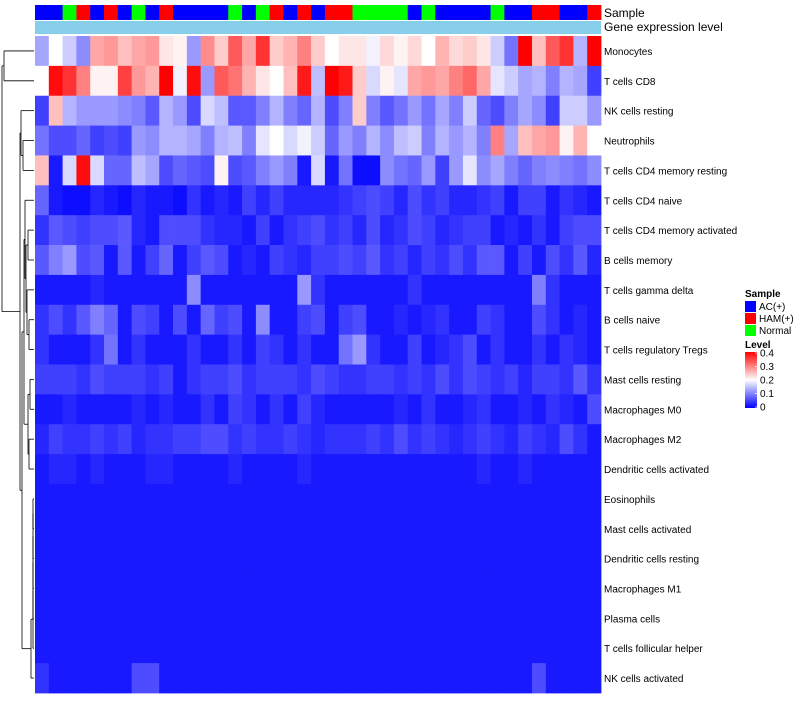 The width and height of the screenshot is (800, 705). Describe the element at coordinates (647, 530) in the screenshot. I see `row-label: Mast cells activated` at that location.